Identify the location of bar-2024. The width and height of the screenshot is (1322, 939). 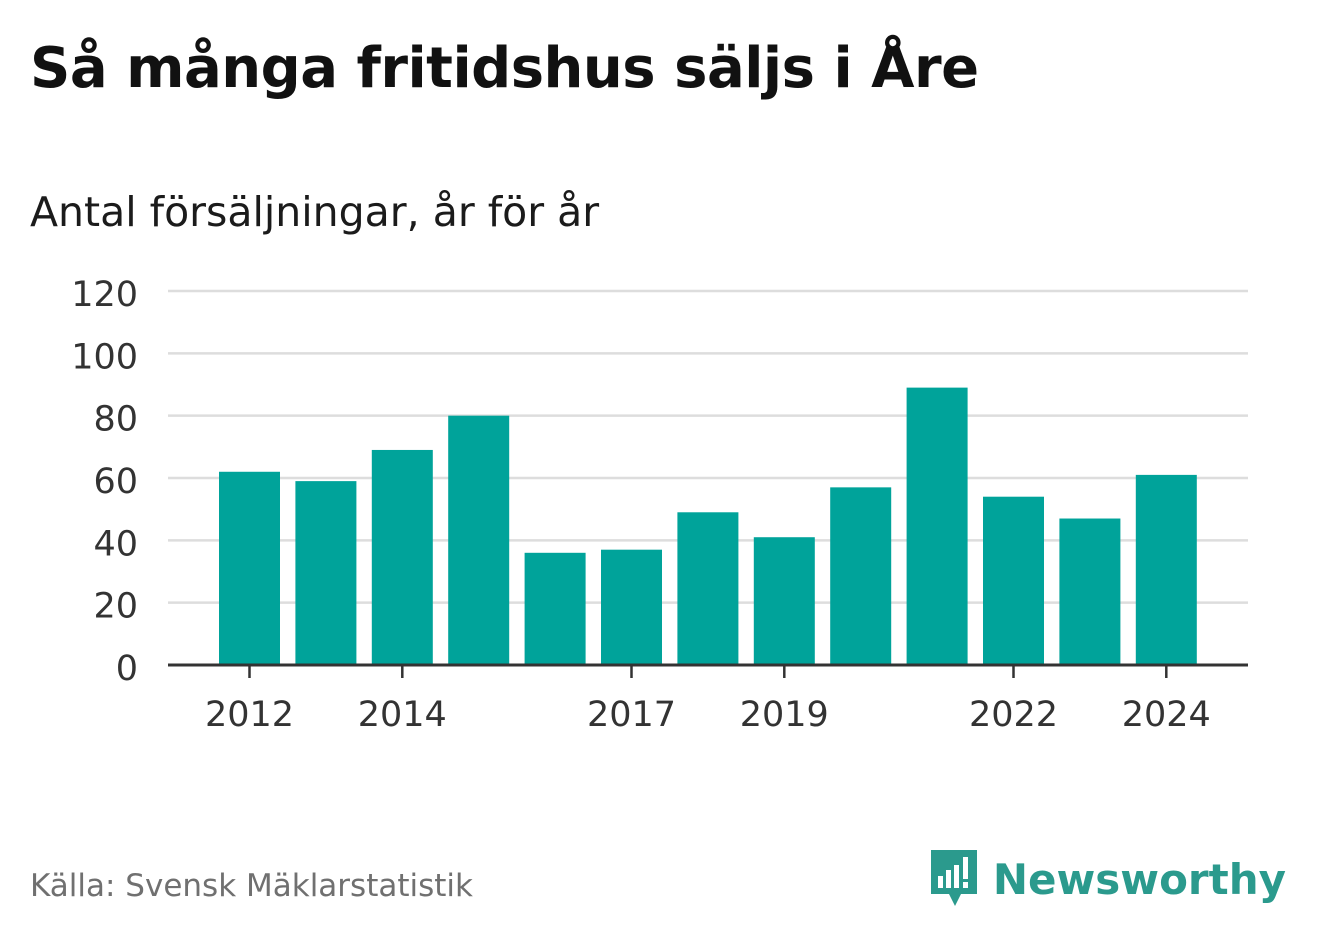
(1166, 569).